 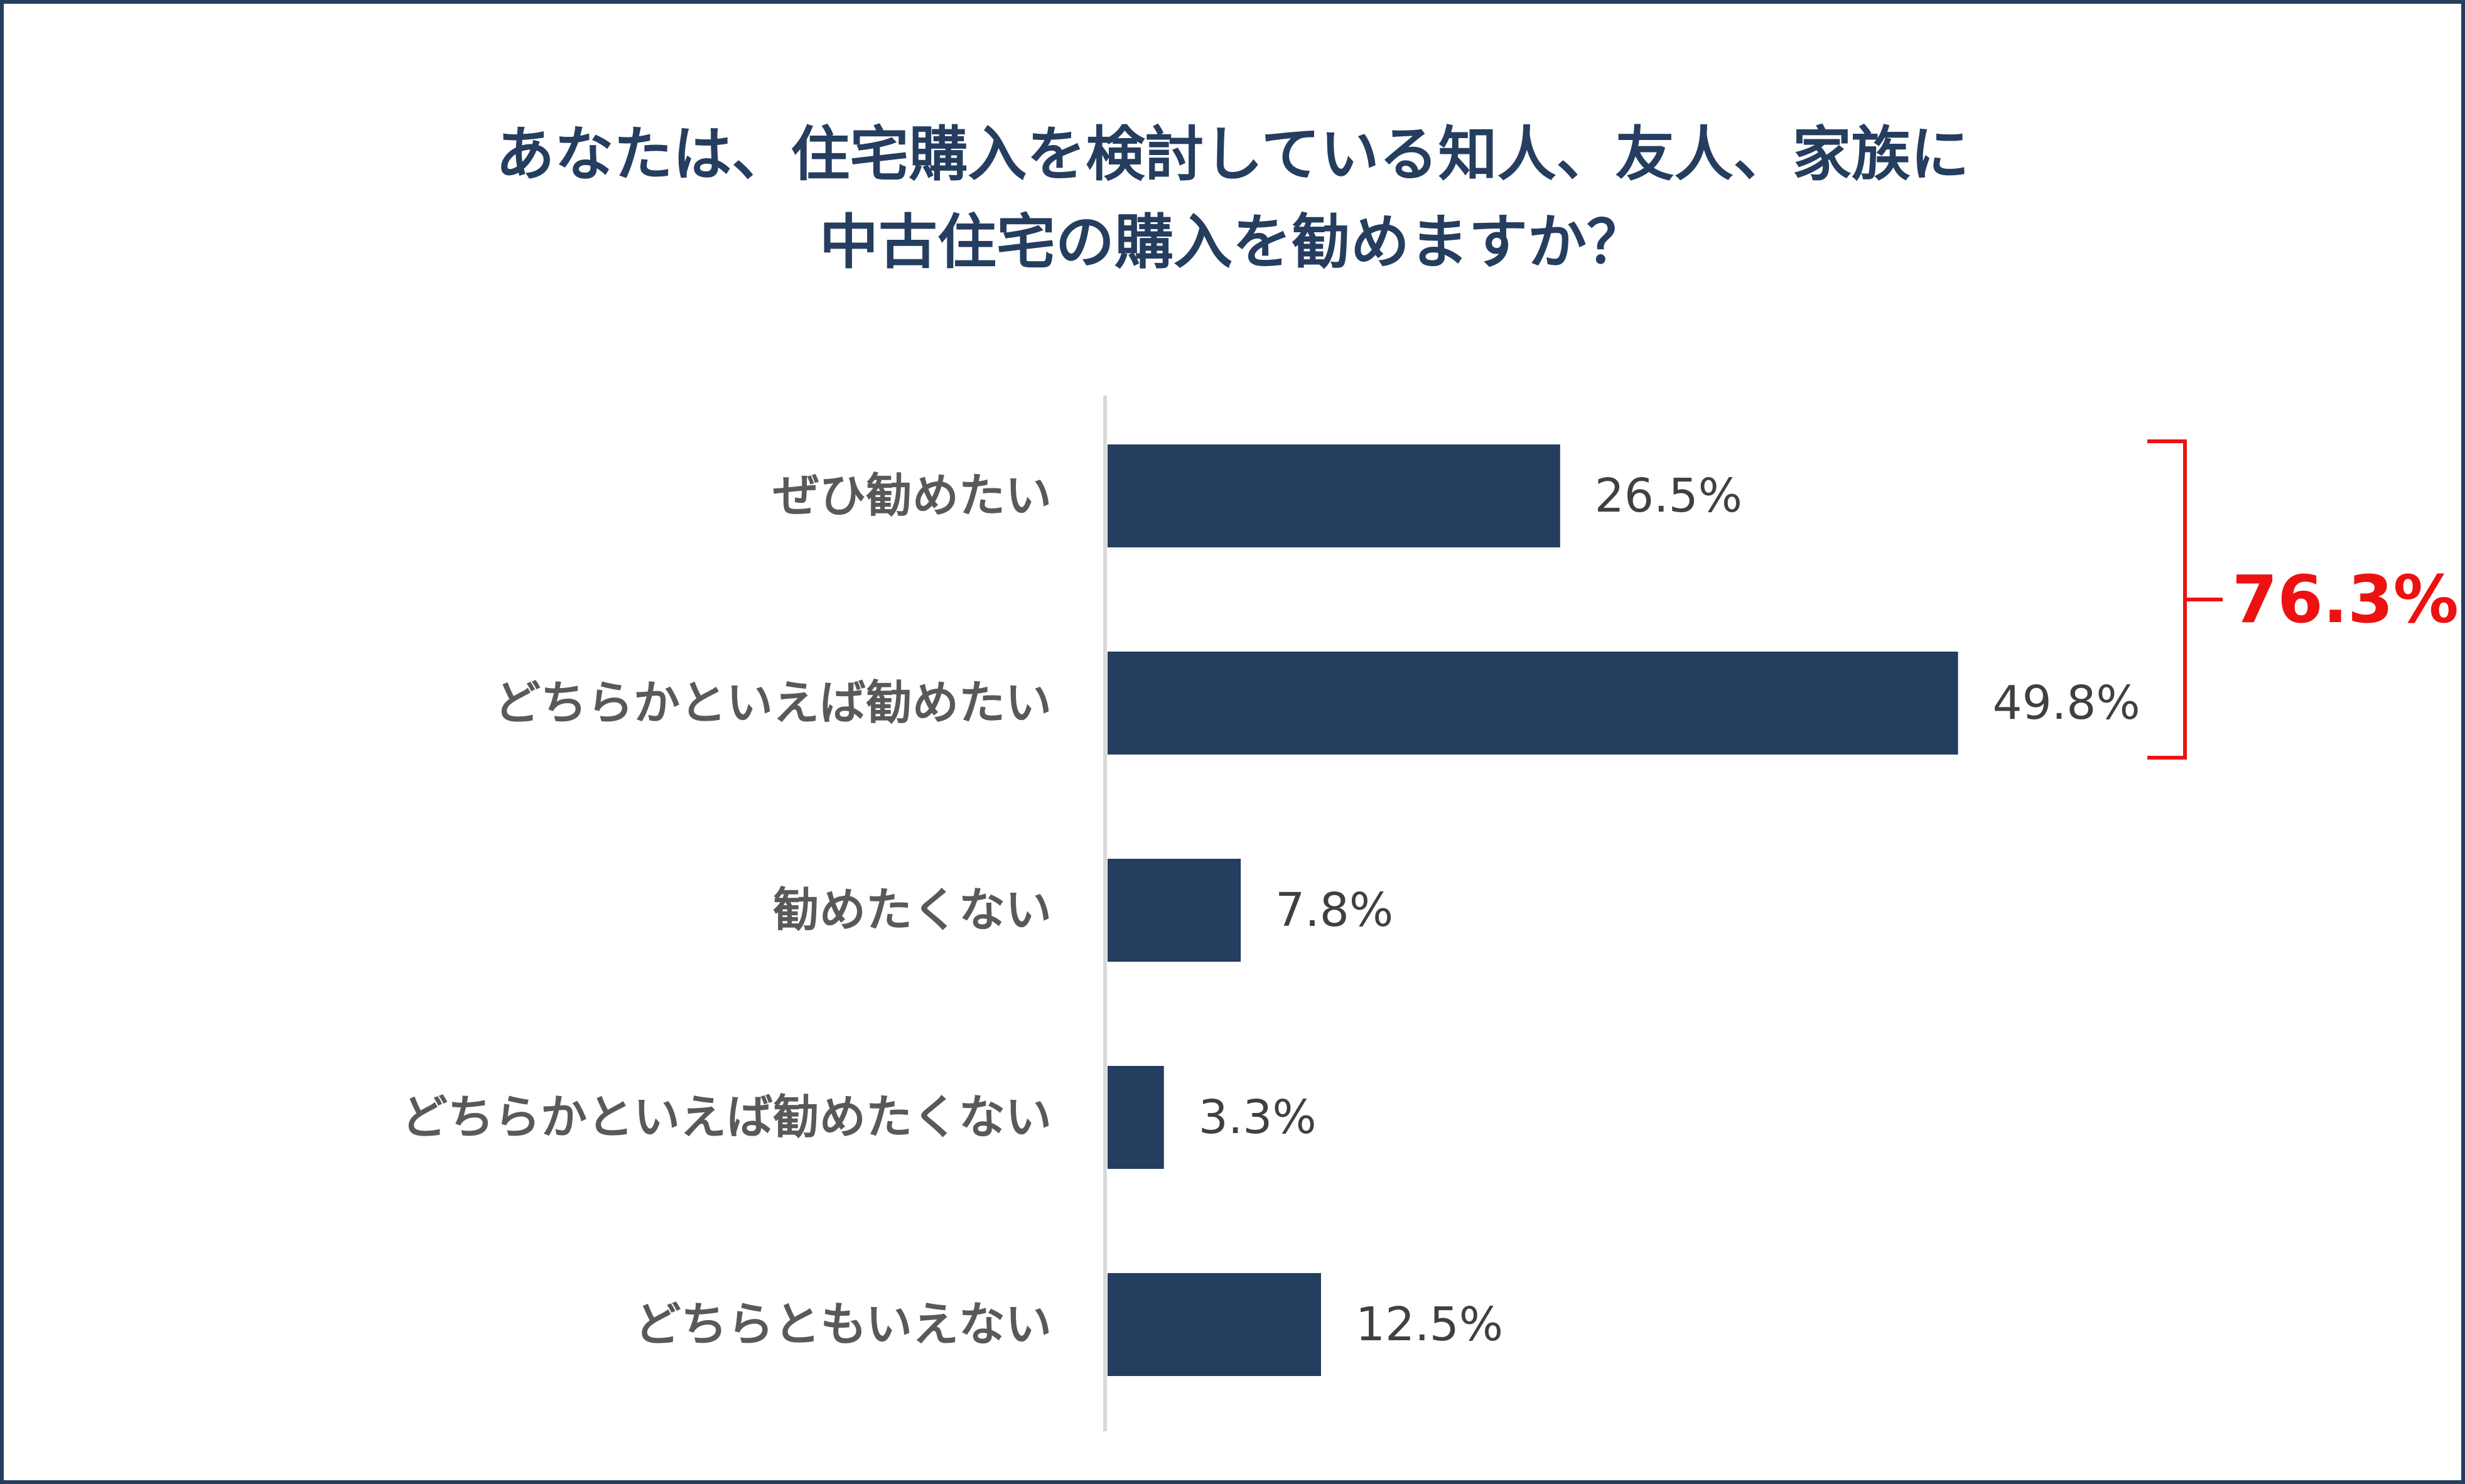 What do you see at coordinates (726, 1117) in the screenshot?
I see `category-label-4: どちらかといえば勧めたくない` at bounding box center [726, 1117].